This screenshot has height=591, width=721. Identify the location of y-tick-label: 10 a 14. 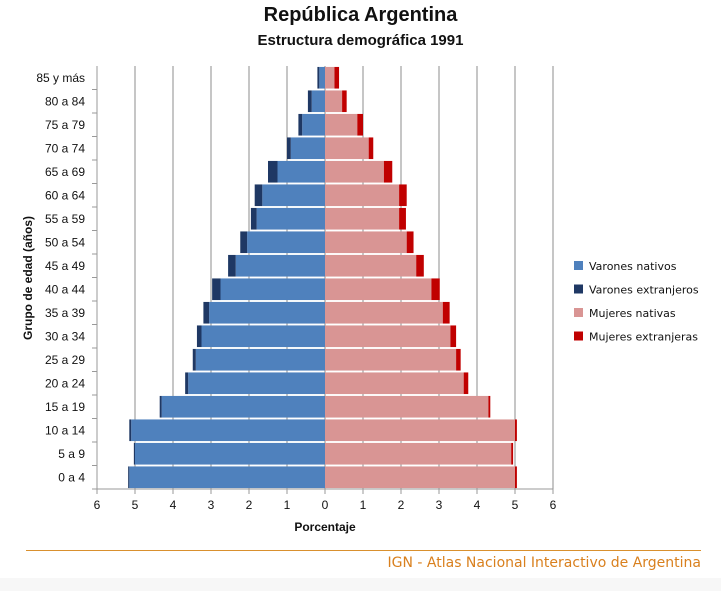
(65, 430).